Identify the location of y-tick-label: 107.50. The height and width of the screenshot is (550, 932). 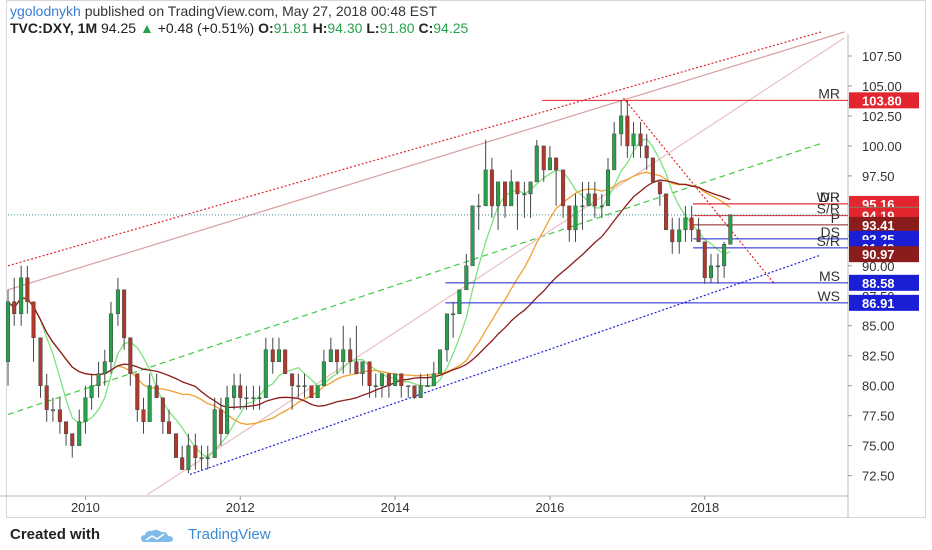
(882, 56).